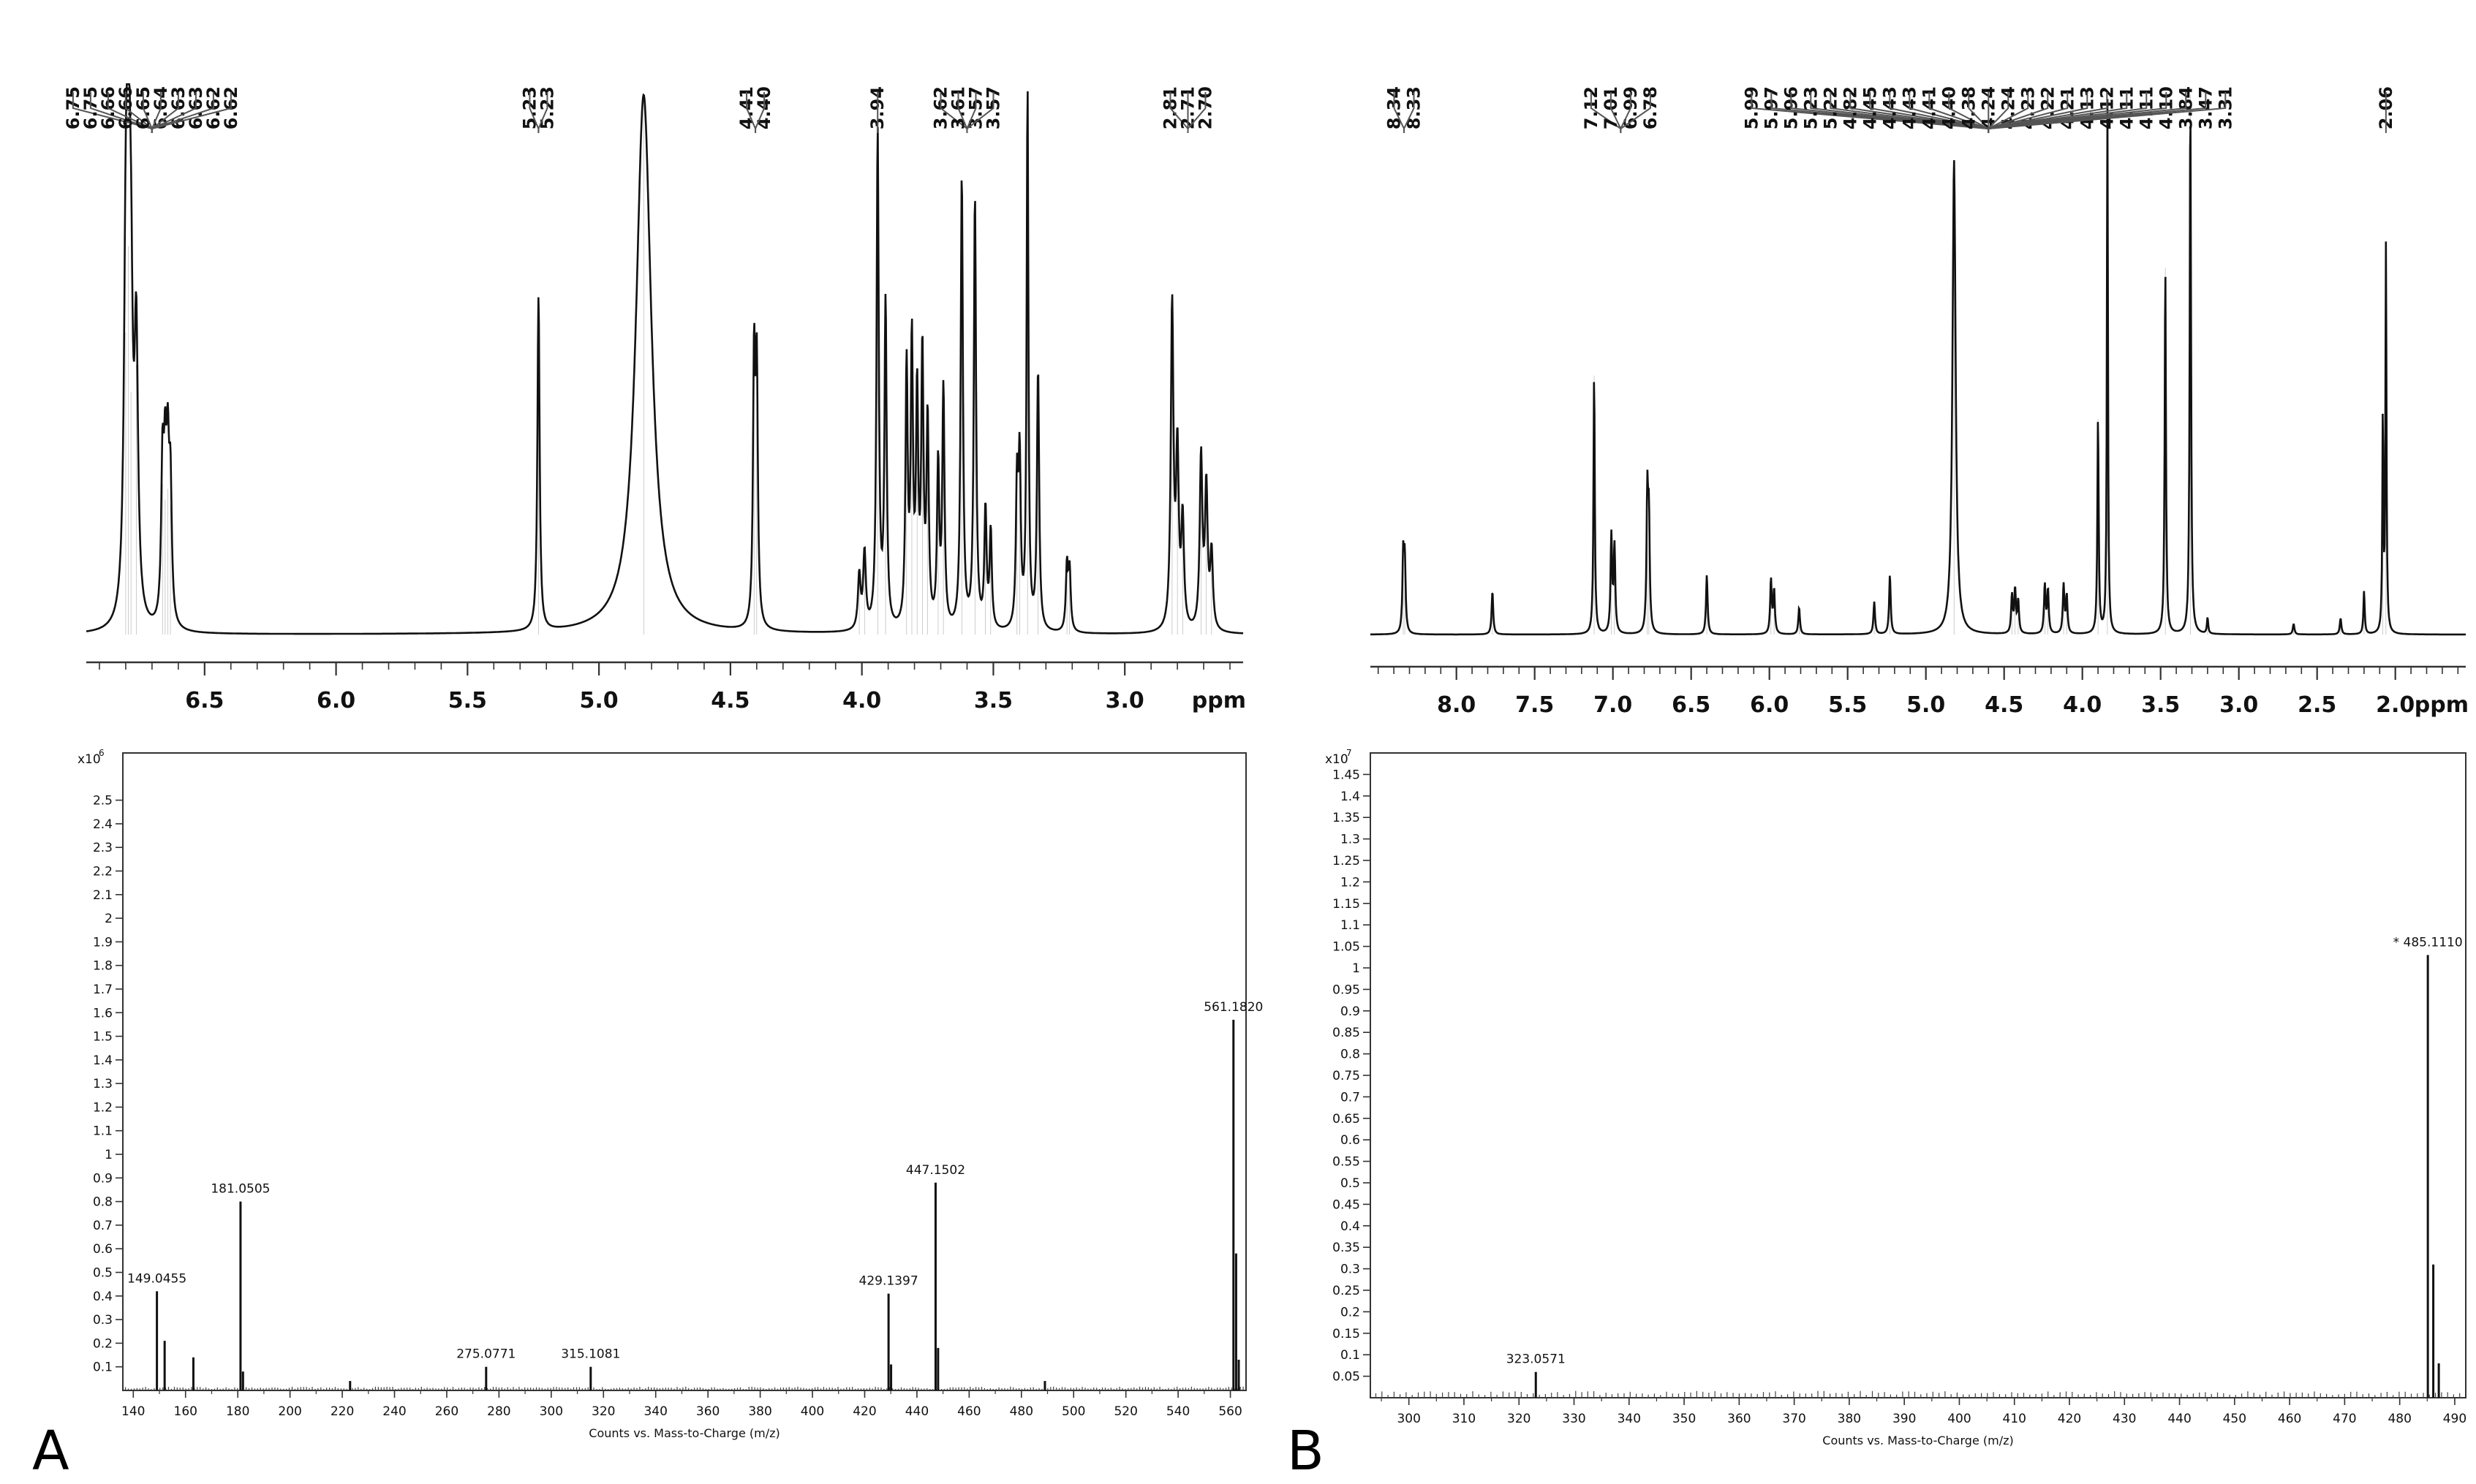 This screenshot has height=1484, width=2476. I want to click on ms-x-tick-label: 380, so click(1849, 1419).